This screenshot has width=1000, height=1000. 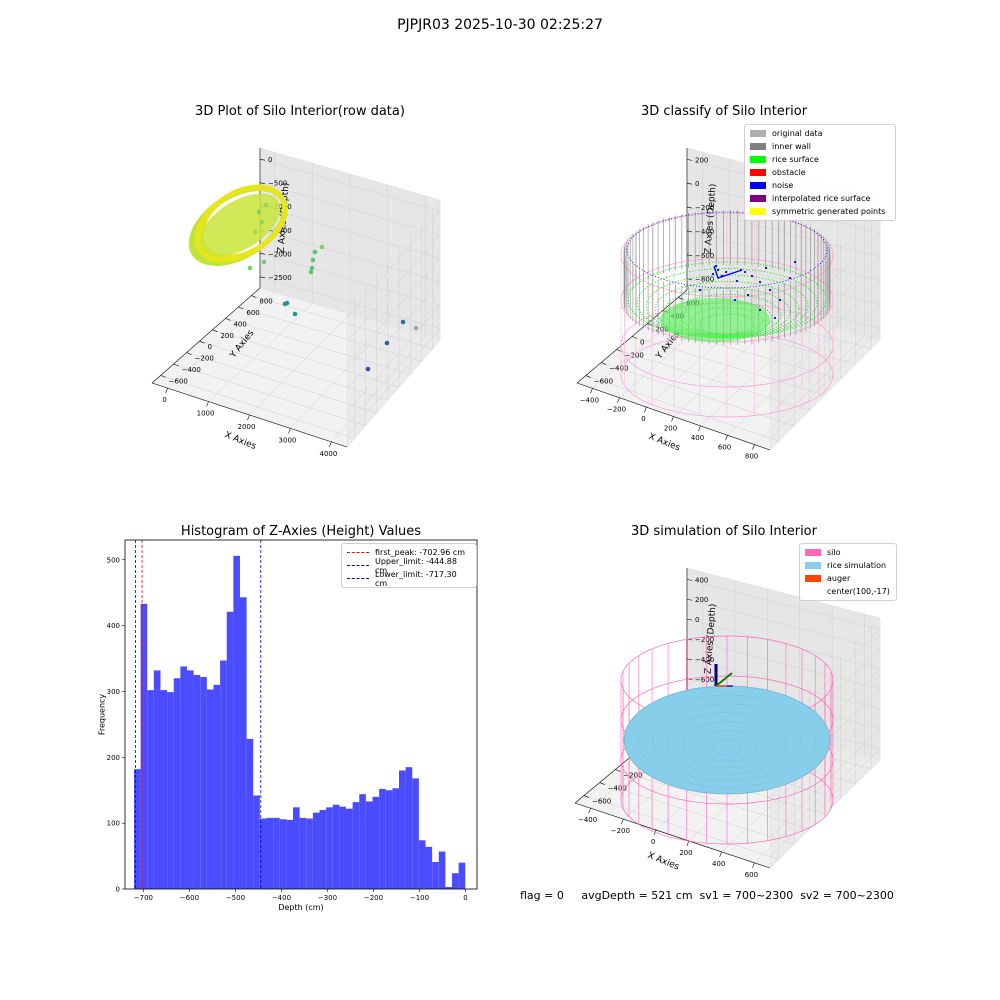 What do you see at coordinates (667, 765) in the screenshot?
I see `simulation-y-label: Y Axies` at bounding box center [667, 765].